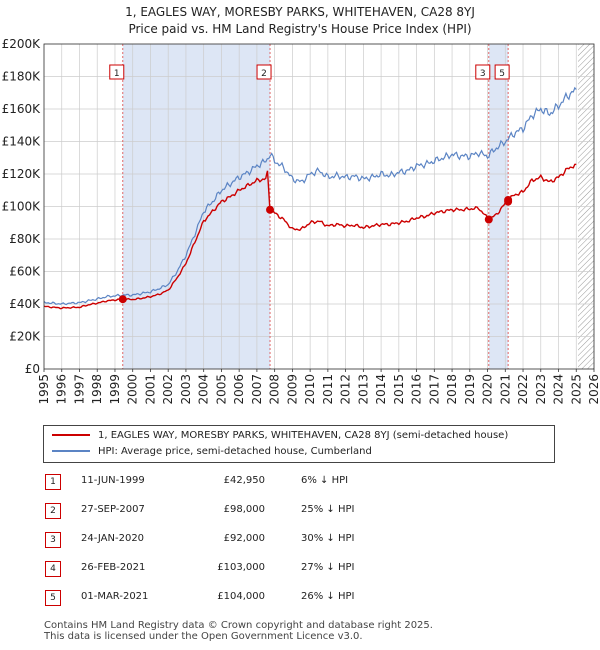 This screenshot has height=650, width=600. What do you see at coordinates (25, 337) in the screenshot?
I see `y-tick-label: £20K` at bounding box center [25, 337].